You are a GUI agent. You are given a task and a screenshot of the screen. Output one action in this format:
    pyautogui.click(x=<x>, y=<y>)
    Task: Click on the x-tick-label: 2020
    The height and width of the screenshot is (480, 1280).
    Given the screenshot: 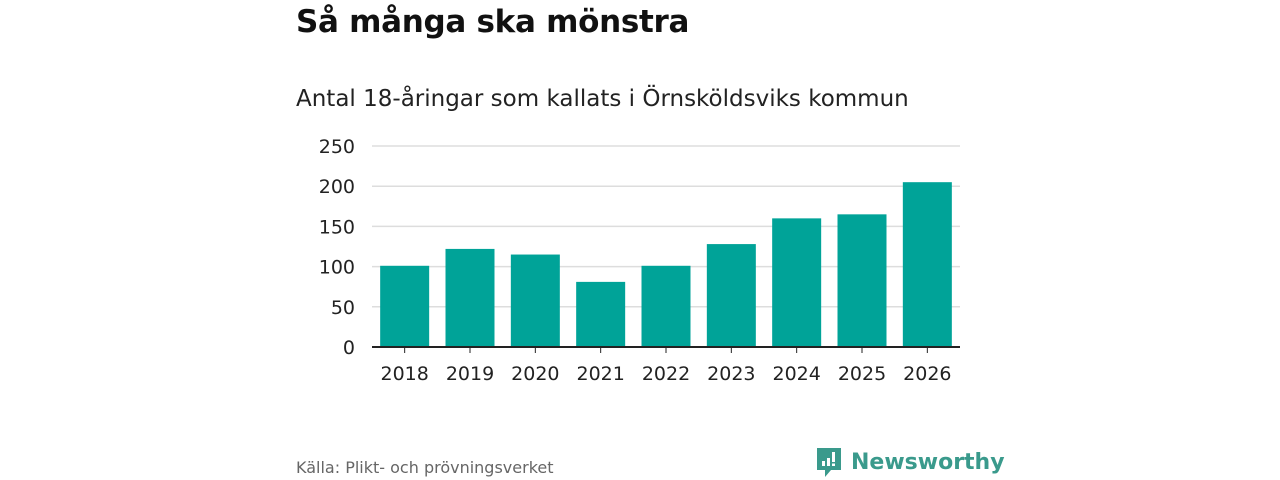 What is the action you would take?
    pyautogui.click(x=535, y=374)
    